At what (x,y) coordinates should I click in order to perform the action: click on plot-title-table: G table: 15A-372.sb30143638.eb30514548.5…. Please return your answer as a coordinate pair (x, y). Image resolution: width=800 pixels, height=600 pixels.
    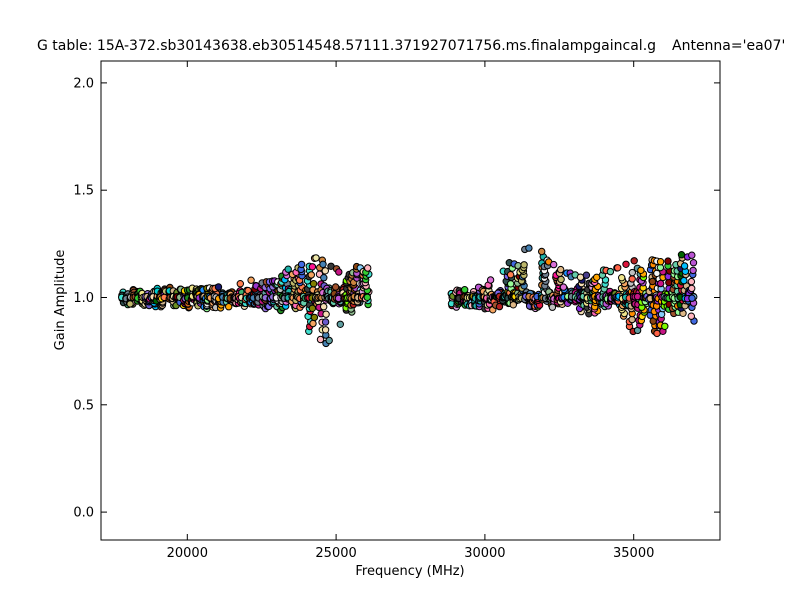
    Looking at the image, I should click on (346, 46).